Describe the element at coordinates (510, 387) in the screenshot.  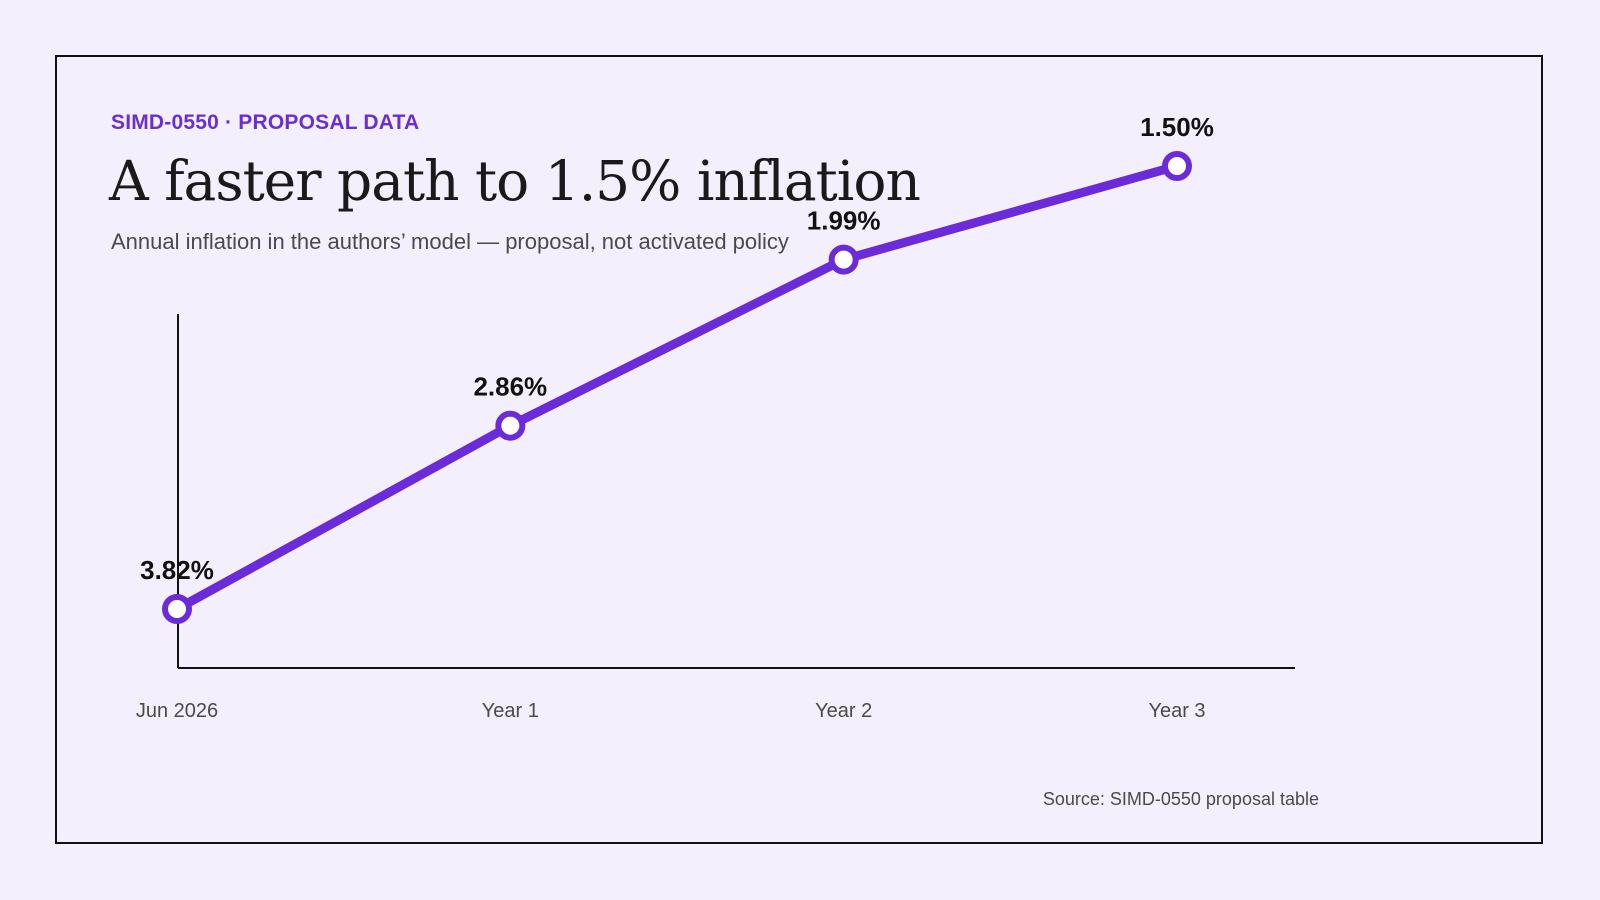
I see `data-label: 2.86%` at that location.